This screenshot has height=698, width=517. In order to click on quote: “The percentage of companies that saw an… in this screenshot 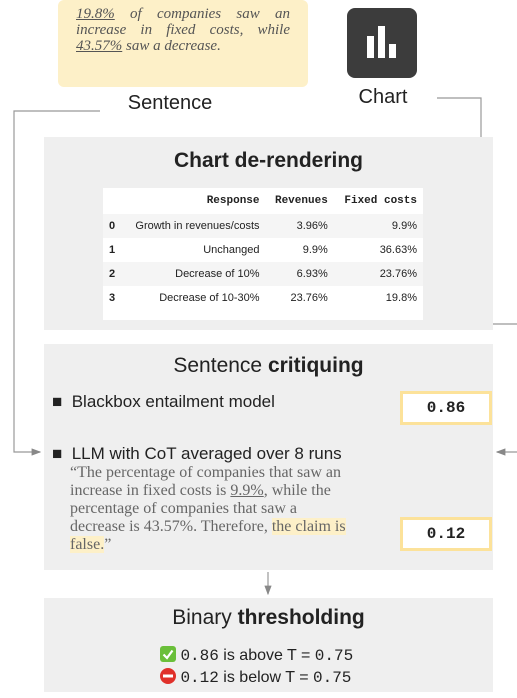, I will do `click(212, 509)`.